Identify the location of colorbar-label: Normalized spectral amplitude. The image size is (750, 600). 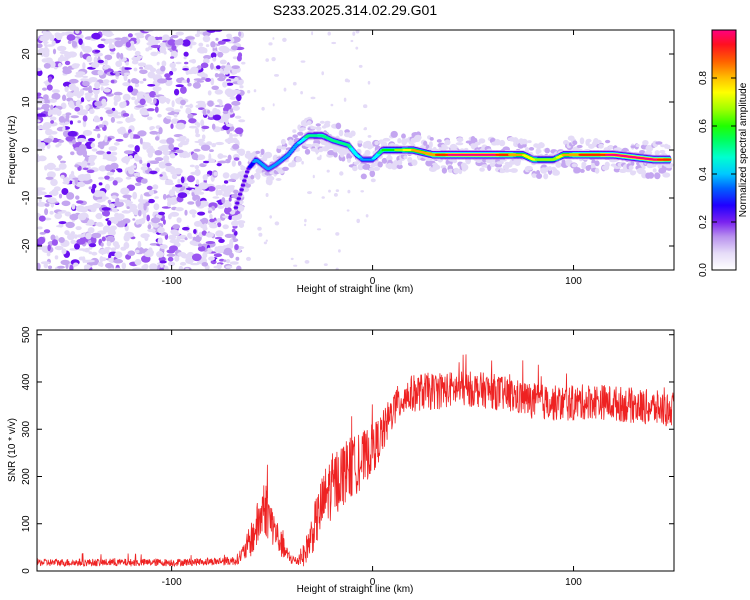
(743, 149).